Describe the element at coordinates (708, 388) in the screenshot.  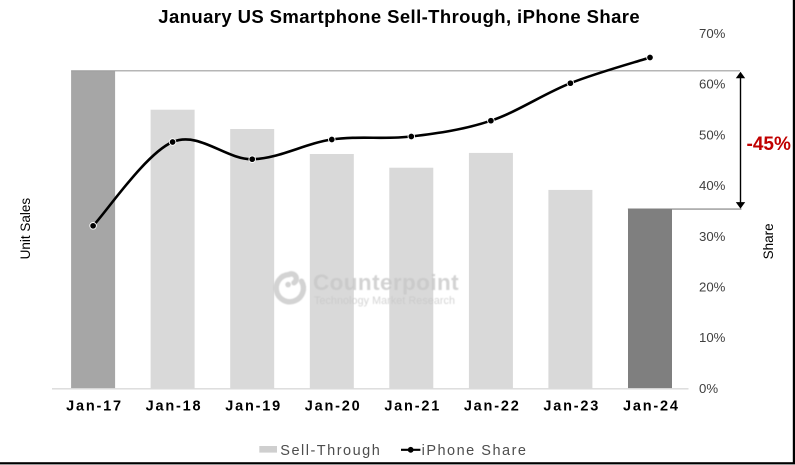
I see `svg-text: 0%` at that location.